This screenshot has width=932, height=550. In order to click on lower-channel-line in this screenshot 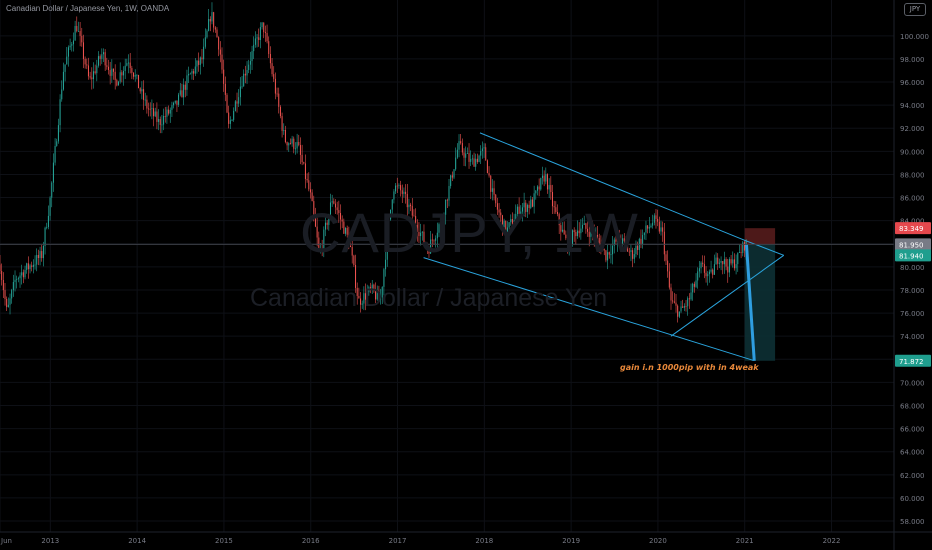, I will do `click(588, 309)`.